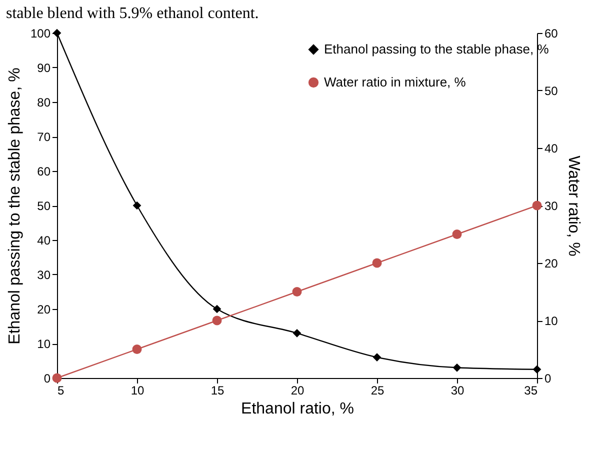 The image size is (601, 471). I want to click on y-tick-label: 70, so click(44, 137).